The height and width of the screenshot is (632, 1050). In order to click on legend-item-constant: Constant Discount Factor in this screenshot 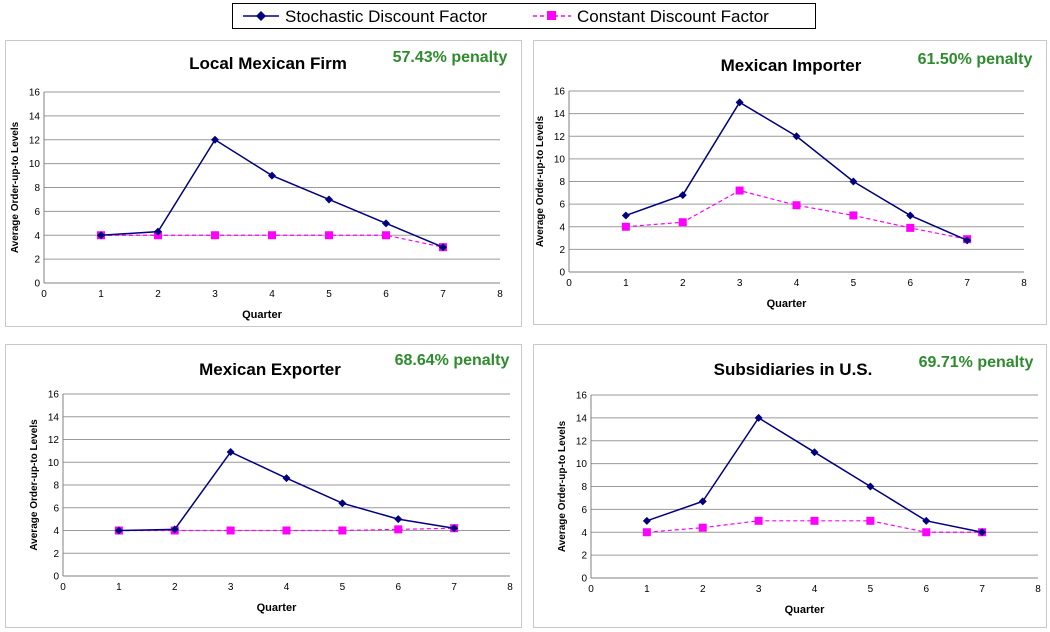, I will do `click(651, 16)`.